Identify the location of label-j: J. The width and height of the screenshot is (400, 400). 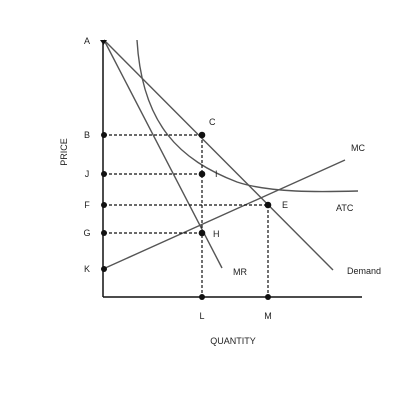
(87, 174).